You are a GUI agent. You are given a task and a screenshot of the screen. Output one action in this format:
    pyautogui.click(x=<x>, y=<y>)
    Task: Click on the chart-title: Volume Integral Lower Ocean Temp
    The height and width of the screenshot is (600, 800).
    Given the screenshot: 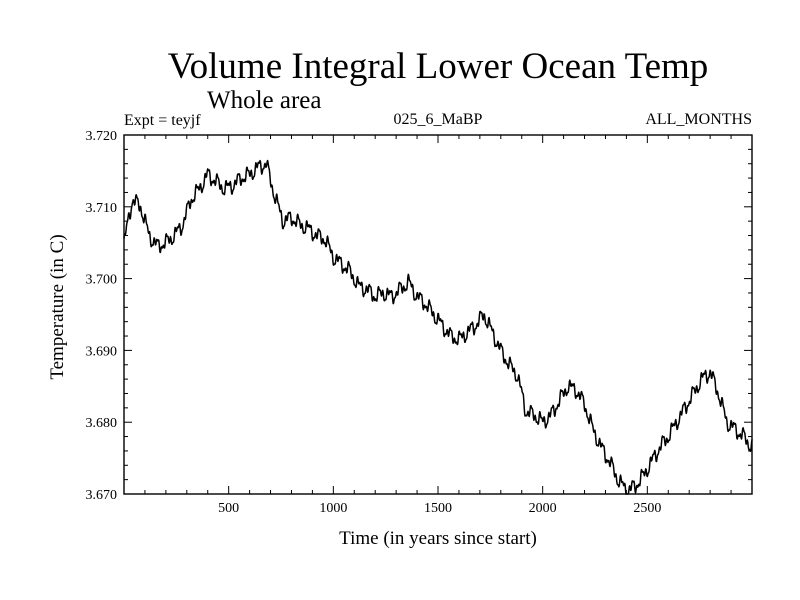 What is the action you would take?
    pyautogui.click(x=438, y=66)
    